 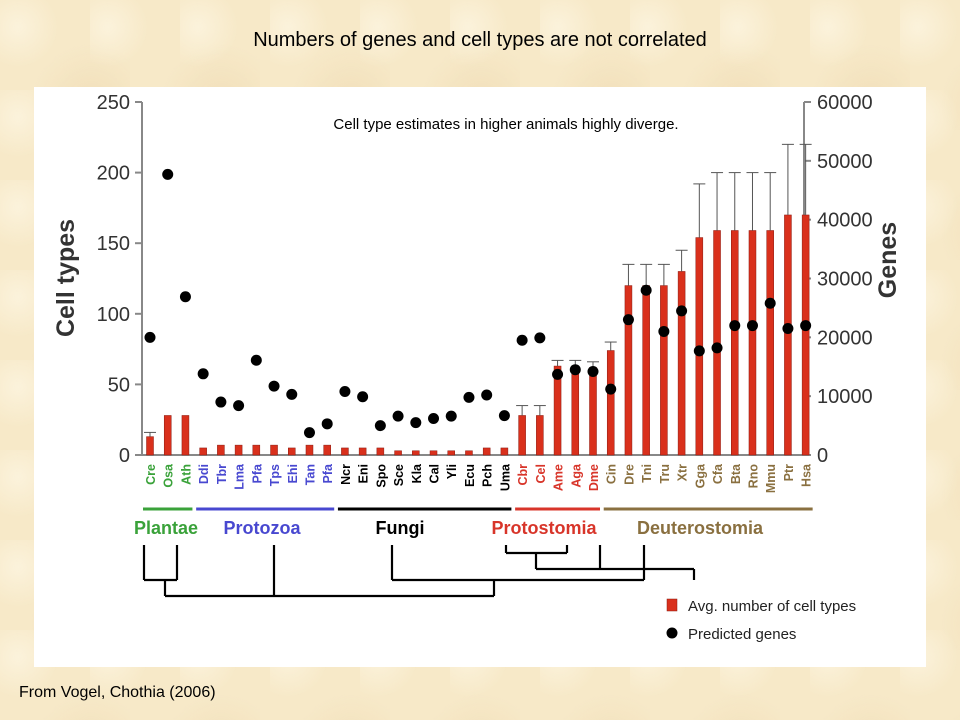 I want to click on category-label: Tan, so click(x=310, y=474).